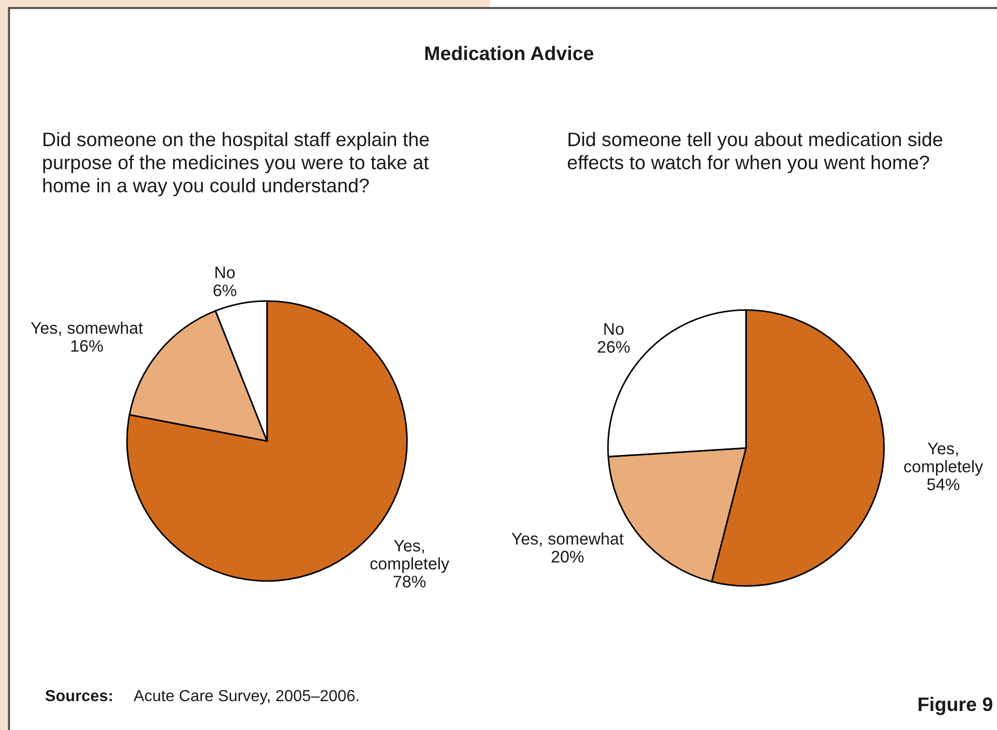 Image resolution: width=997 pixels, height=730 pixels. What do you see at coordinates (410, 582) in the screenshot?
I see `data-label: 78%` at bounding box center [410, 582].